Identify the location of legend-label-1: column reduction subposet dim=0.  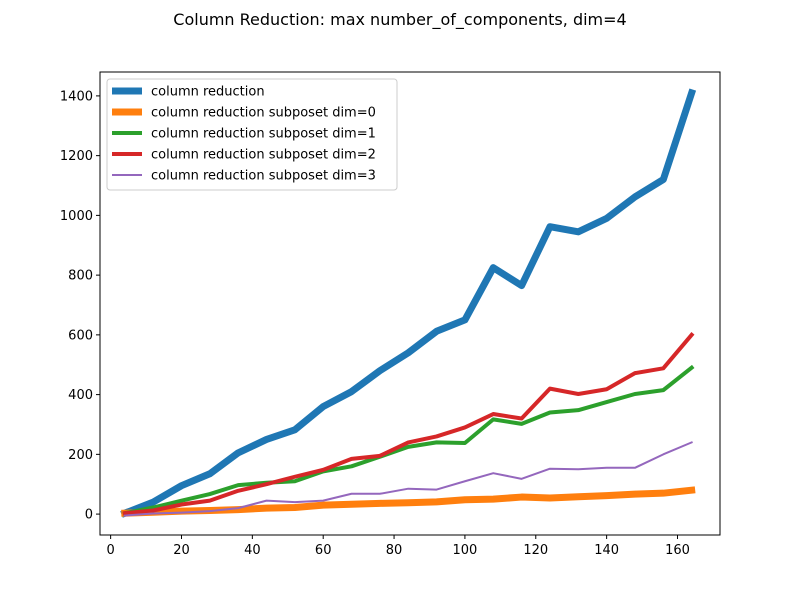
(263, 113).